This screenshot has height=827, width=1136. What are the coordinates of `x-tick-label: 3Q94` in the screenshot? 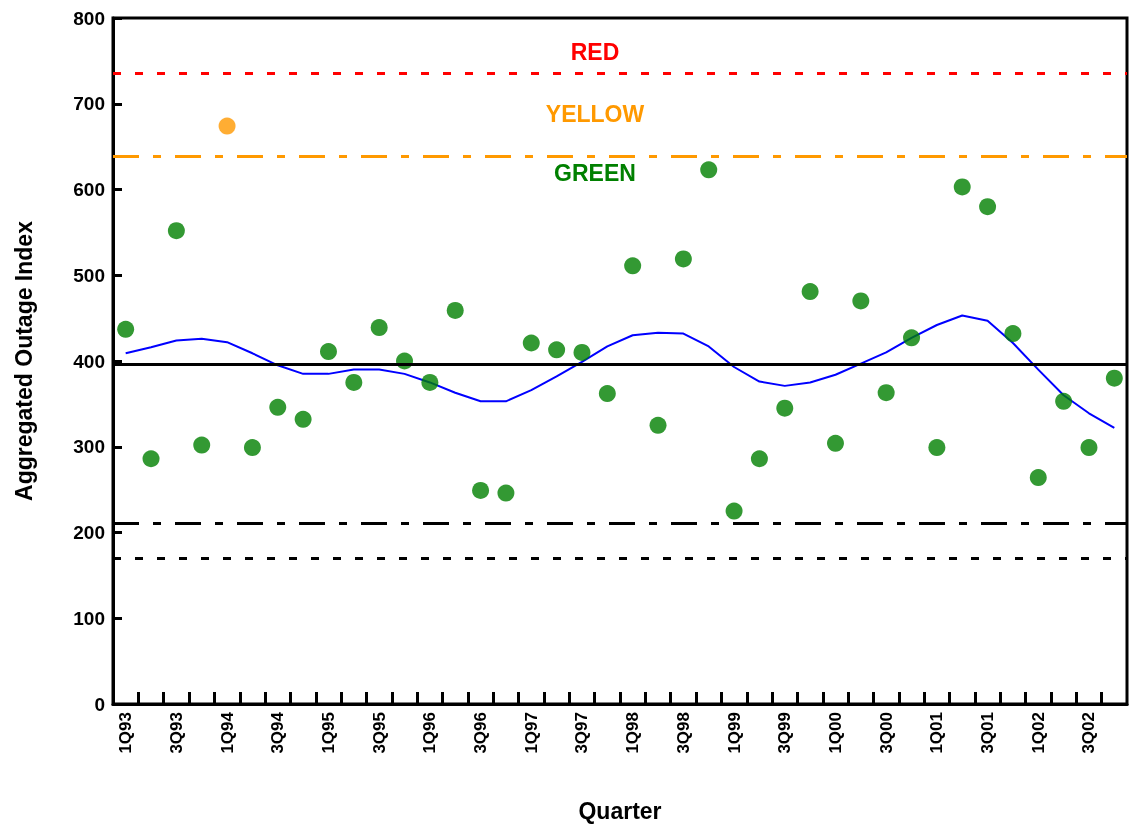 It's located at (278, 732).